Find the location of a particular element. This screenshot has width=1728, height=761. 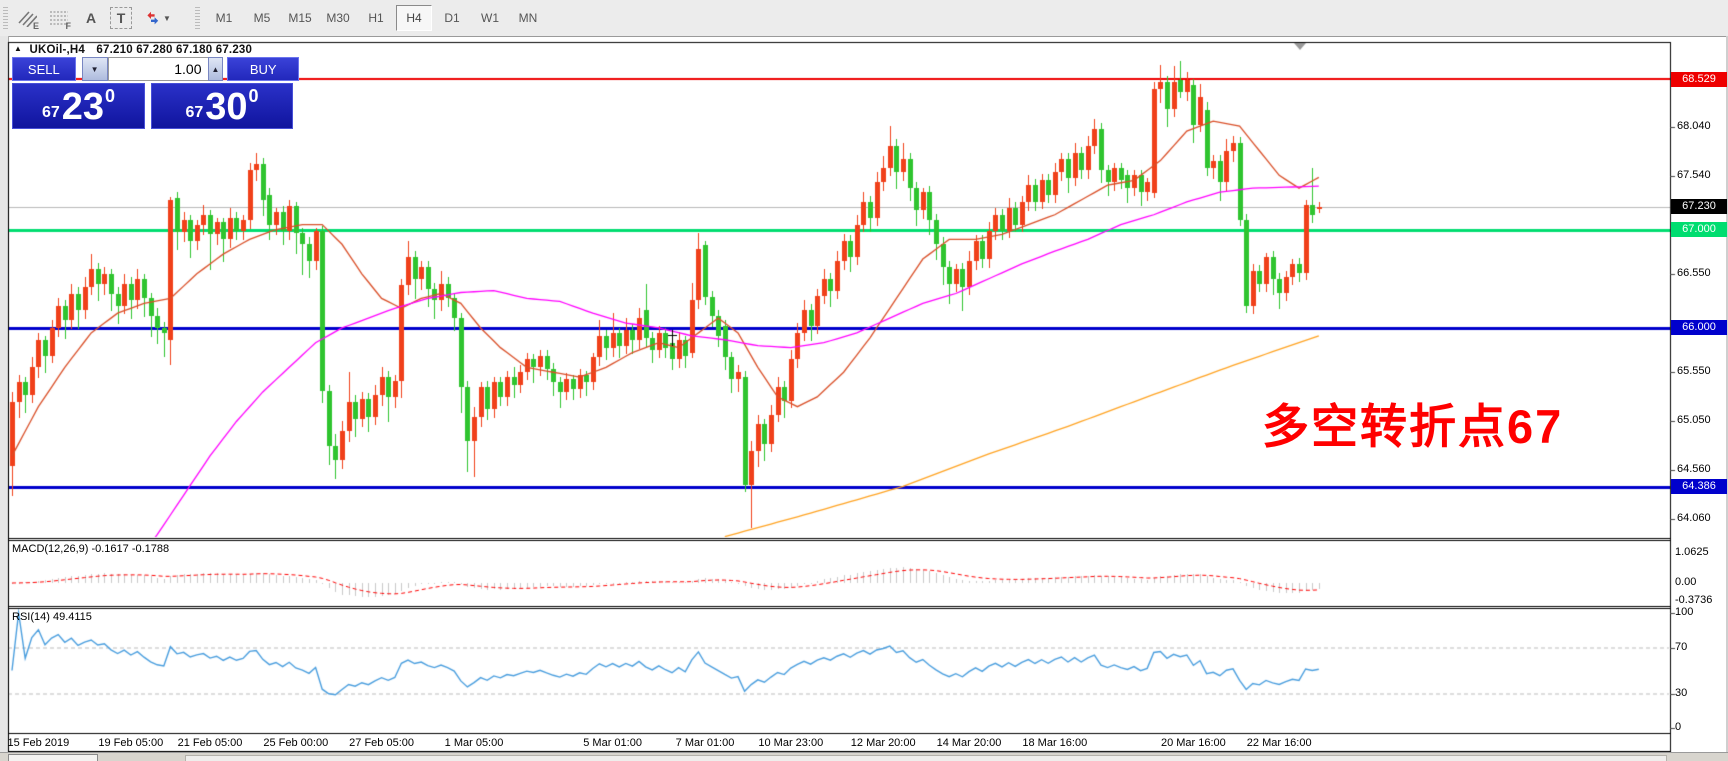

date-label: 14 Mar 20:00 is located at coordinates (969, 743).